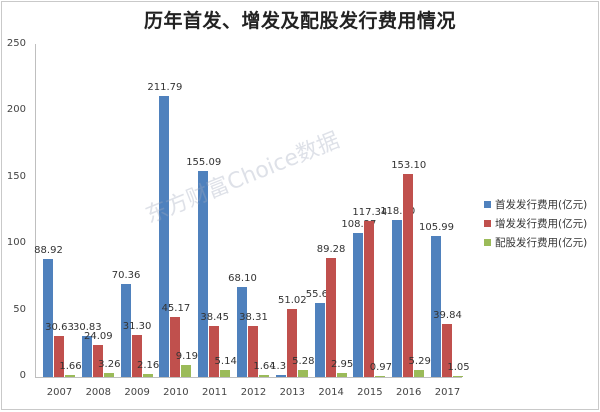 The image size is (600, 412). I want to click on value-label: 30.63, so click(59, 328).